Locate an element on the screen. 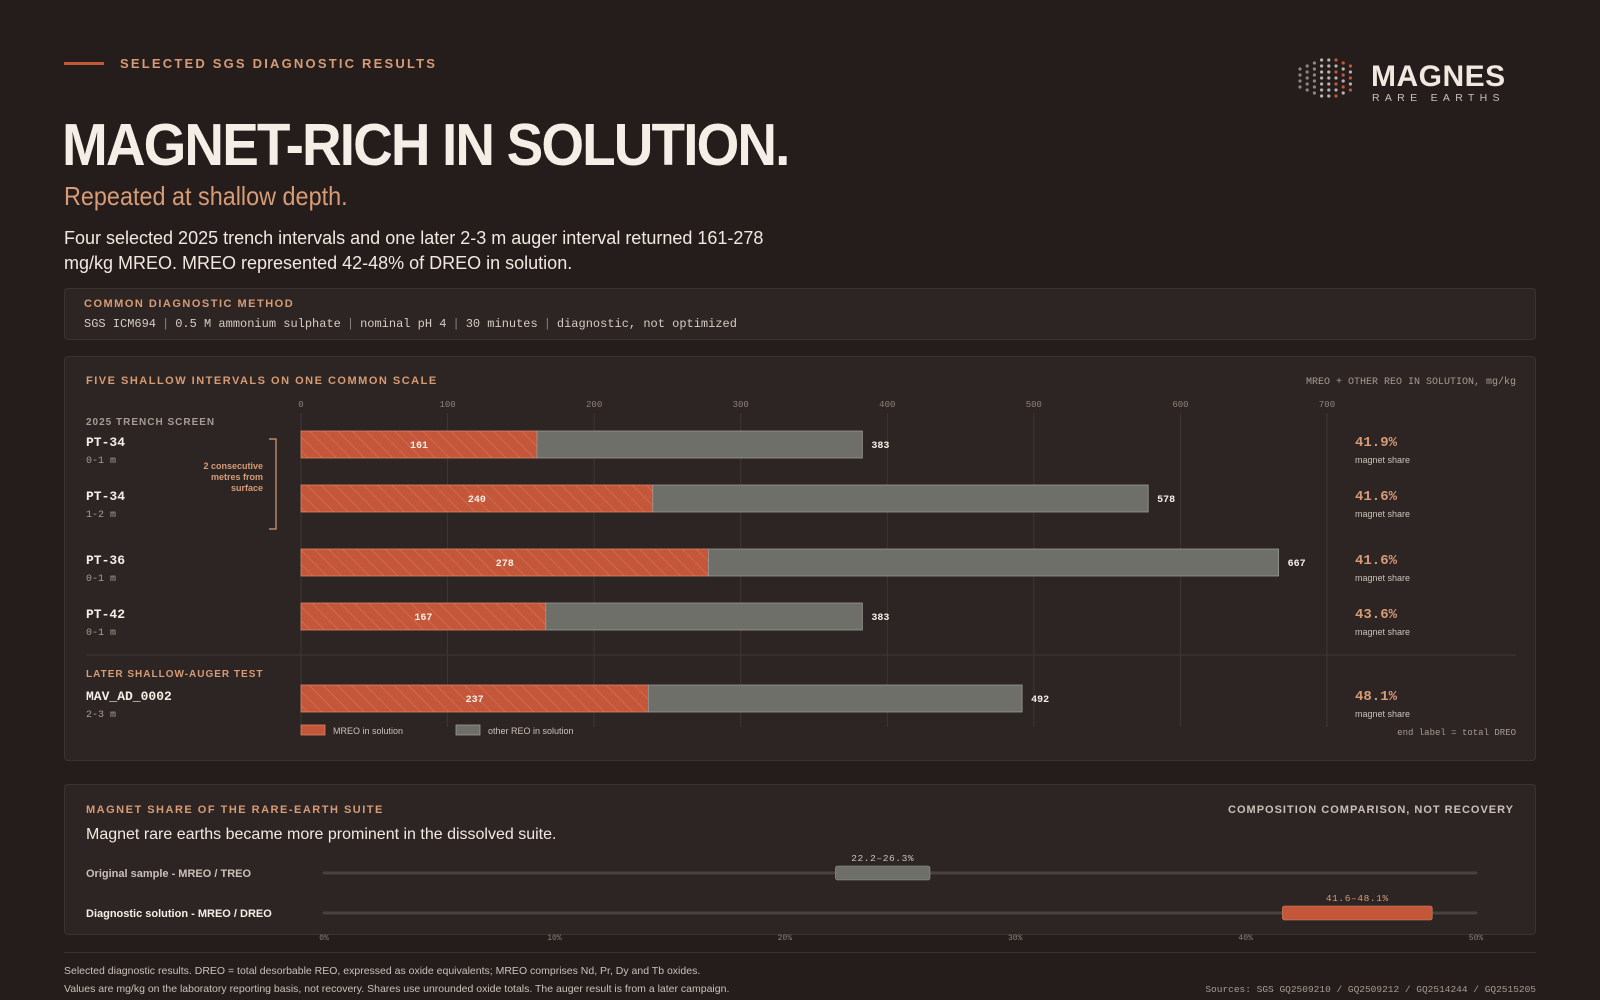 The image size is (1600, 1000). range-row-label: Original sample - MREO / TREO is located at coordinates (168, 874).